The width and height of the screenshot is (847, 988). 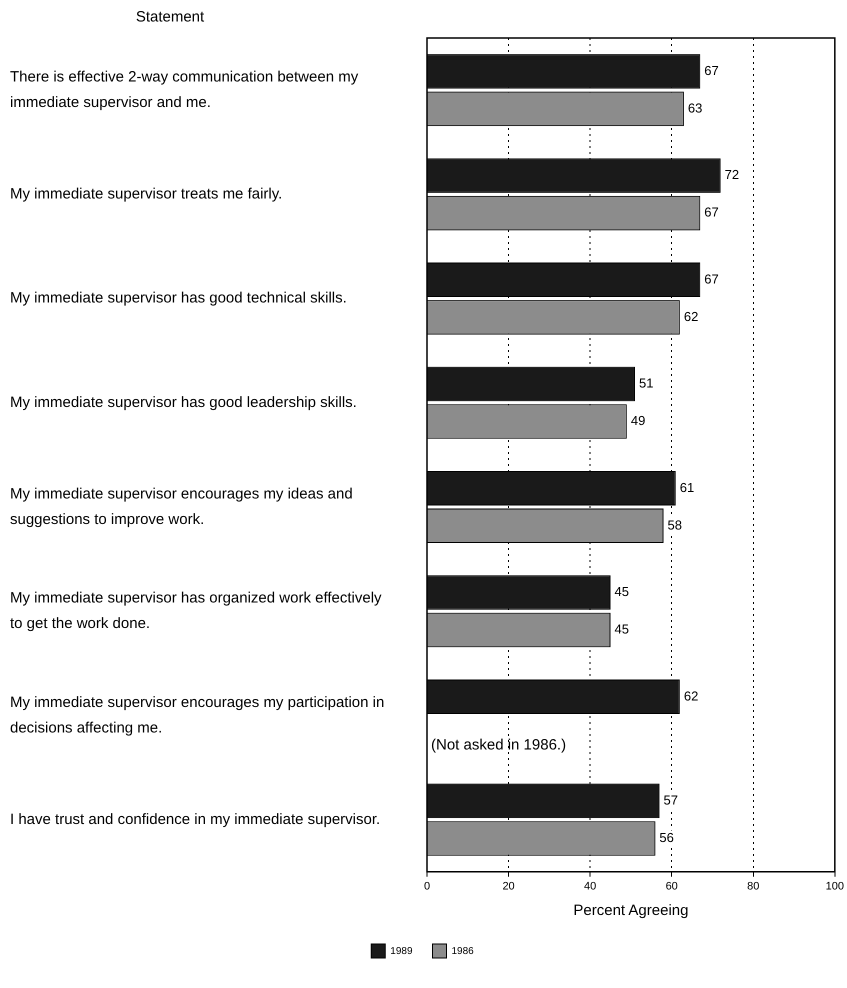 What do you see at coordinates (753, 886) in the screenshot?
I see `x-tick-label: 80` at bounding box center [753, 886].